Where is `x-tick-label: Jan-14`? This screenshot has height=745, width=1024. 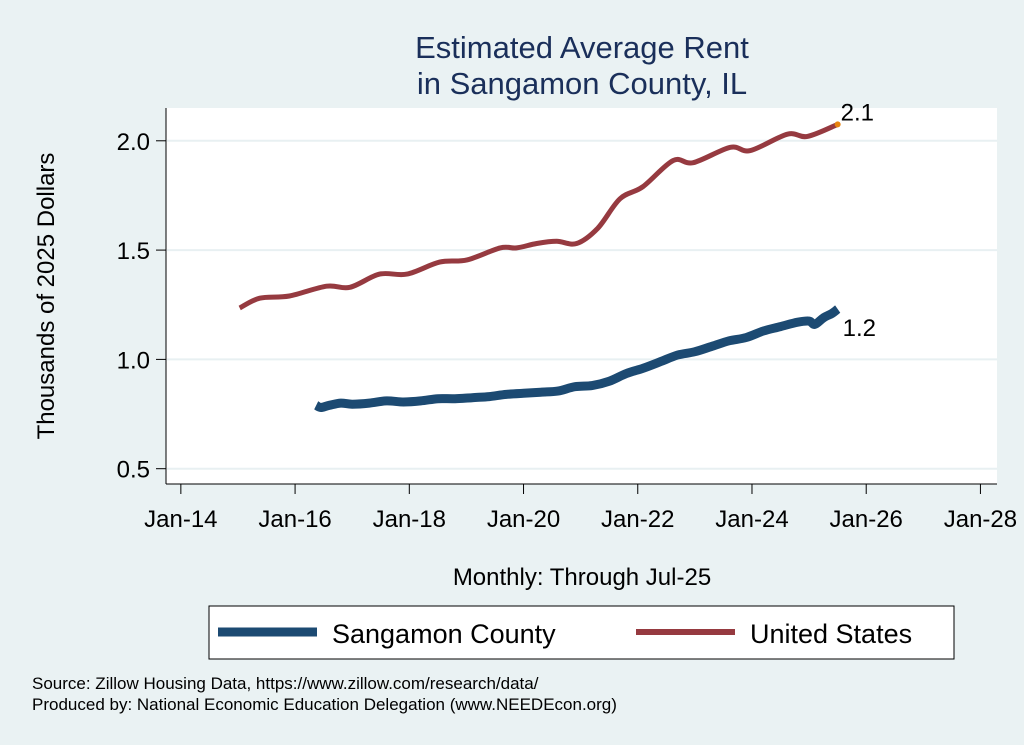 x-tick-label: Jan-14 is located at coordinates (180, 519).